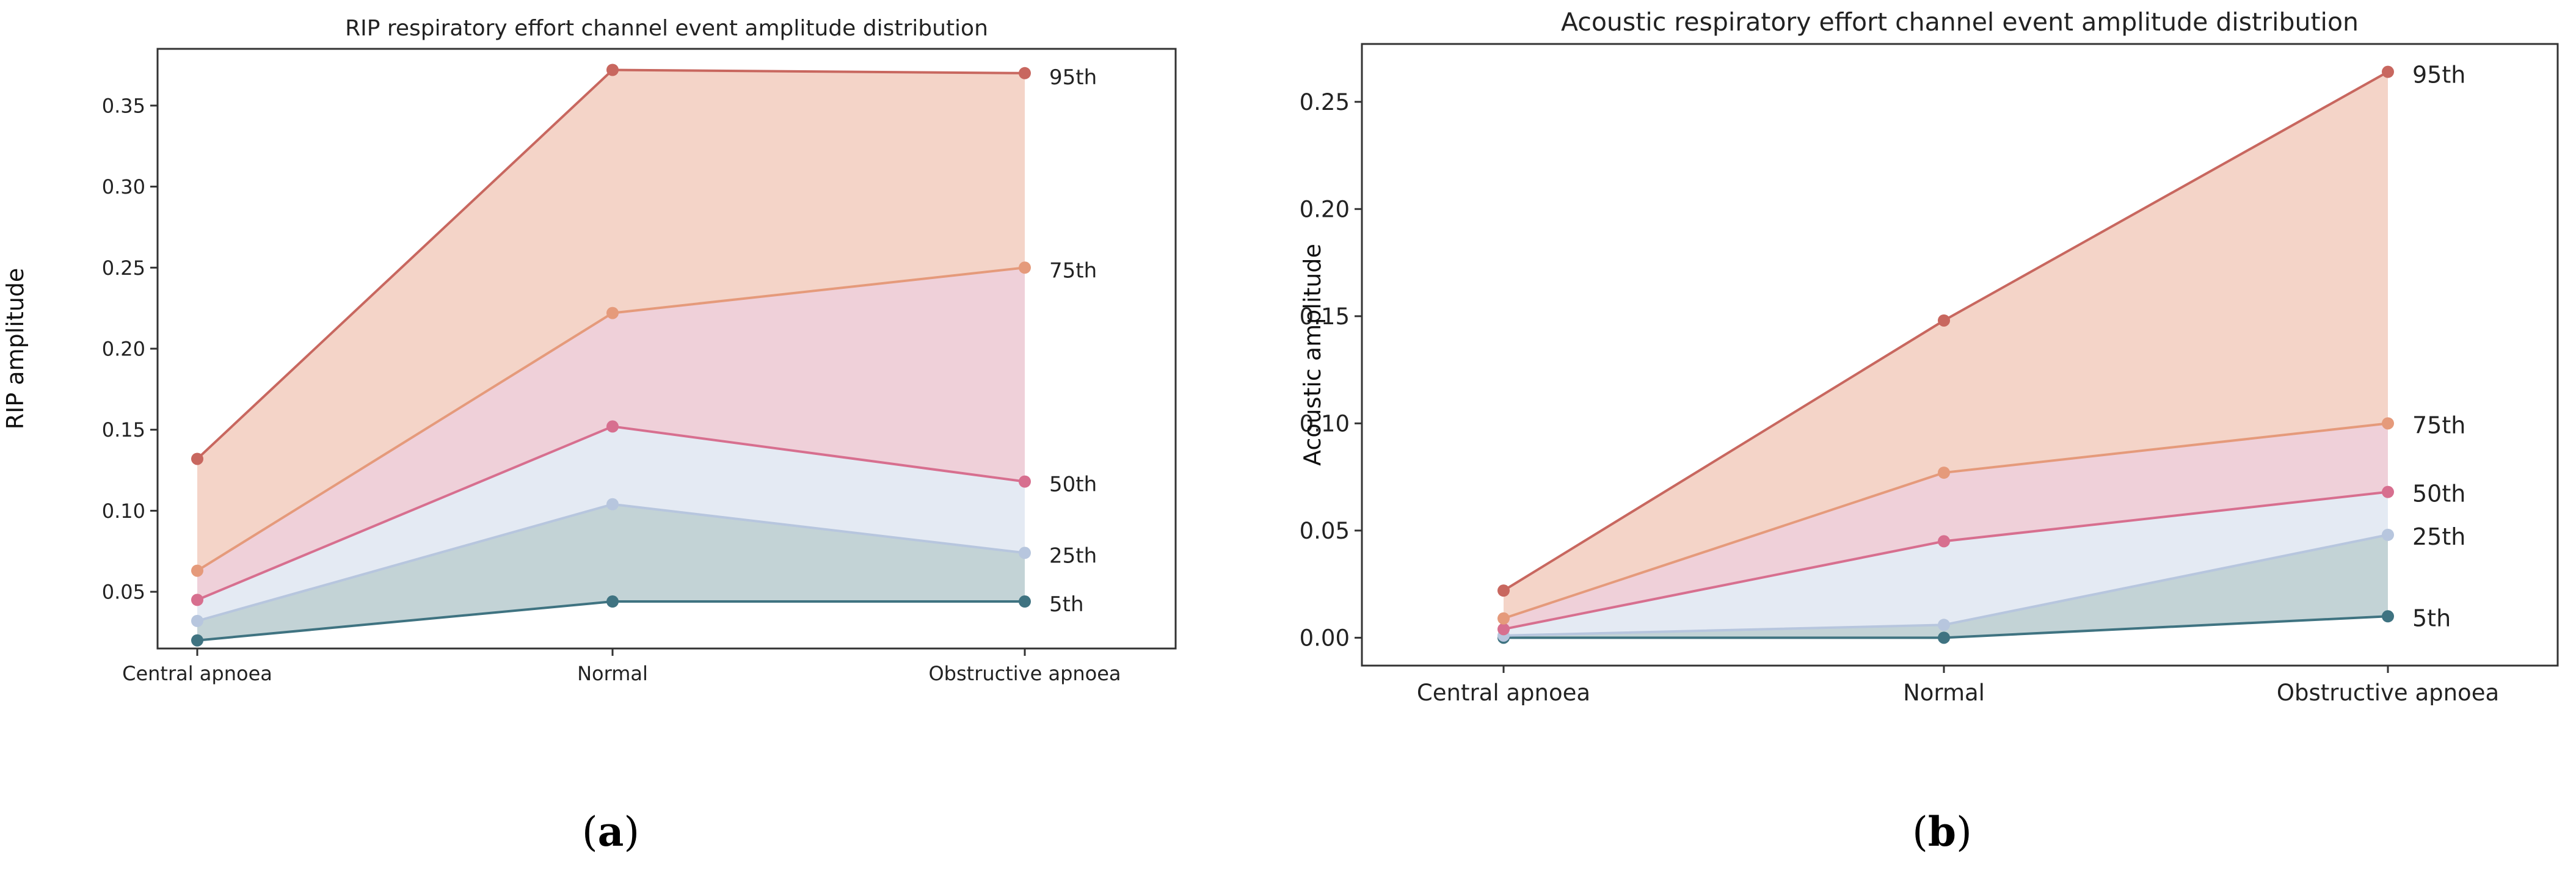 Image resolution: width=2576 pixels, height=872 pixels. What do you see at coordinates (123, 106) in the screenshot?
I see `y-tick-label: 0.35` at bounding box center [123, 106].